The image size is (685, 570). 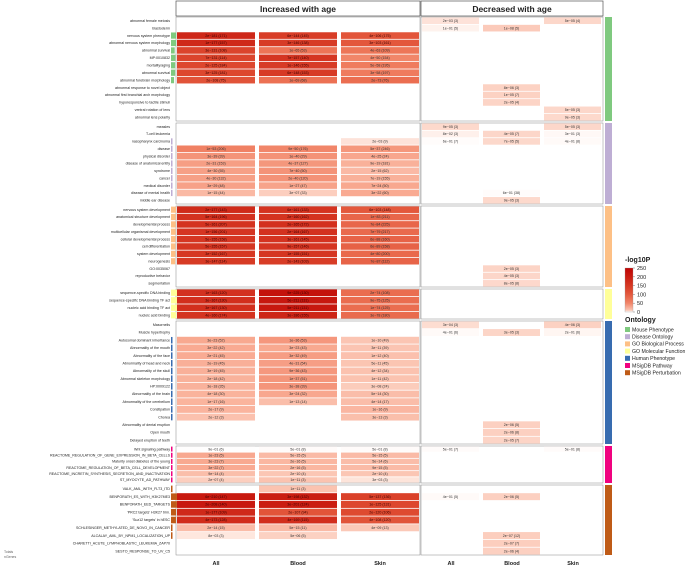 What do you see at coordinates (450, 21) in the screenshot?
I see `cell-label: 2e−03 (3)` at bounding box center [450, 21].